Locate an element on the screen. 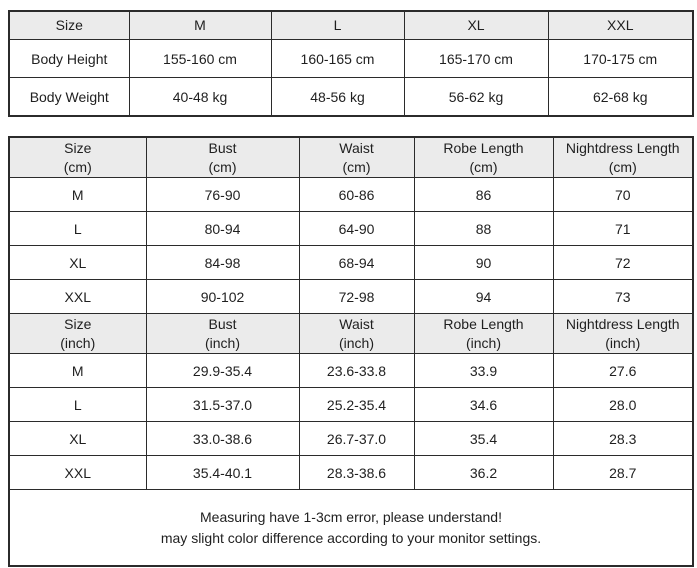 The height and width of the screenshot is (568, 697). header-cell-robe-cm: Robe Length (cm) is located at coordinates (483, 157).